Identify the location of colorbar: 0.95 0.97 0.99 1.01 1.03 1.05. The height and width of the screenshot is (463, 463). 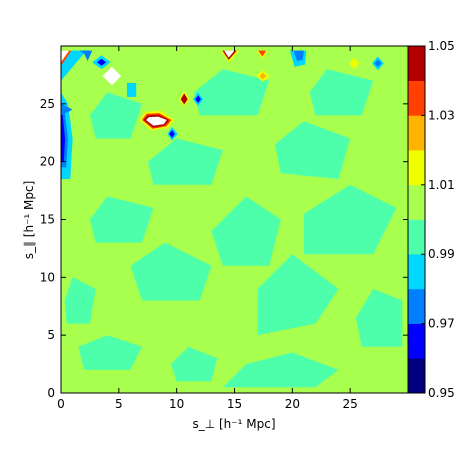
(431, 219).